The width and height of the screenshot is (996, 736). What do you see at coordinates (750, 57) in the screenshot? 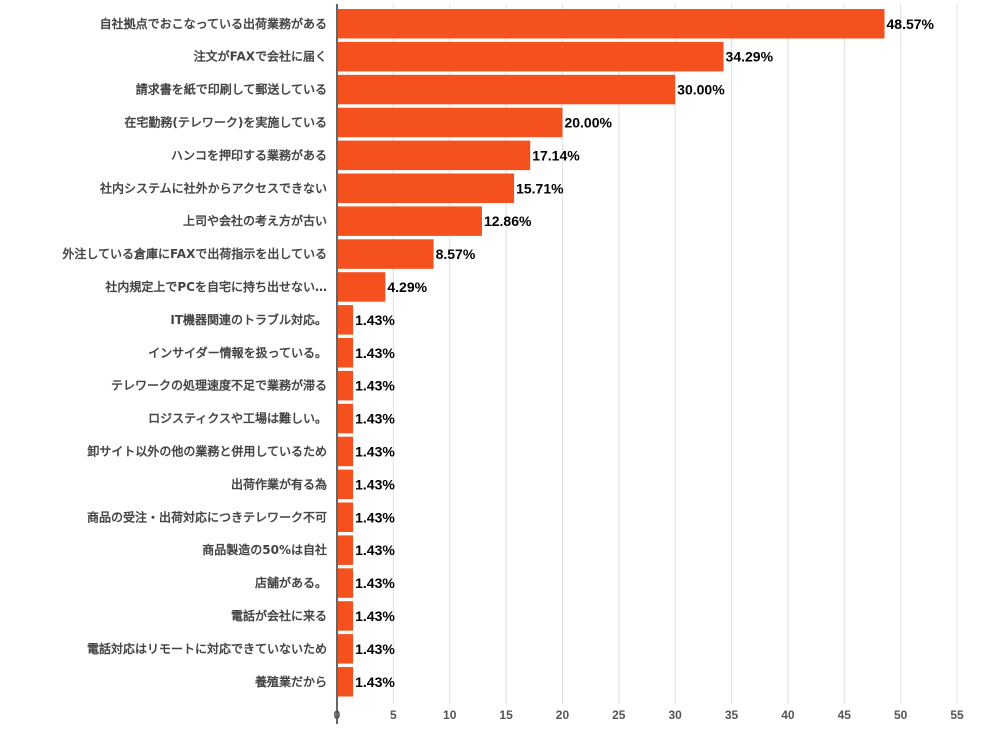
I see `data-label: 34.29%` at bounding box center [750, 57].